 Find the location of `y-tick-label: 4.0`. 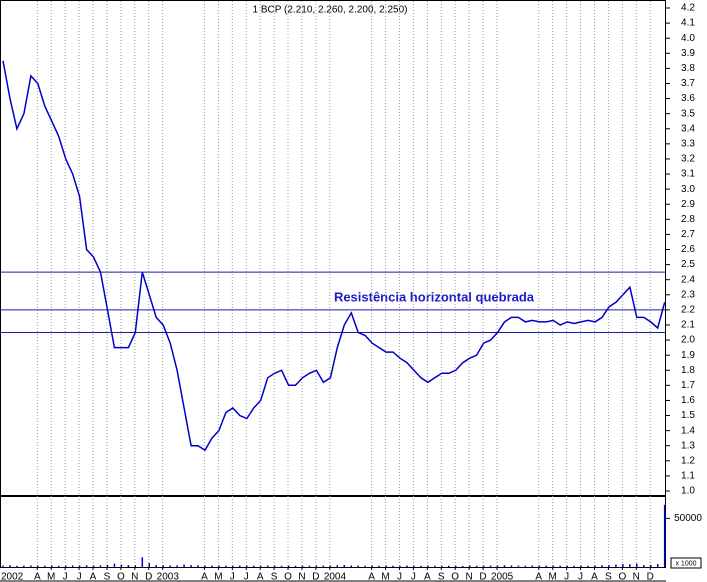

y-tick-label: 4.0 is located at coordinates (688, 38).